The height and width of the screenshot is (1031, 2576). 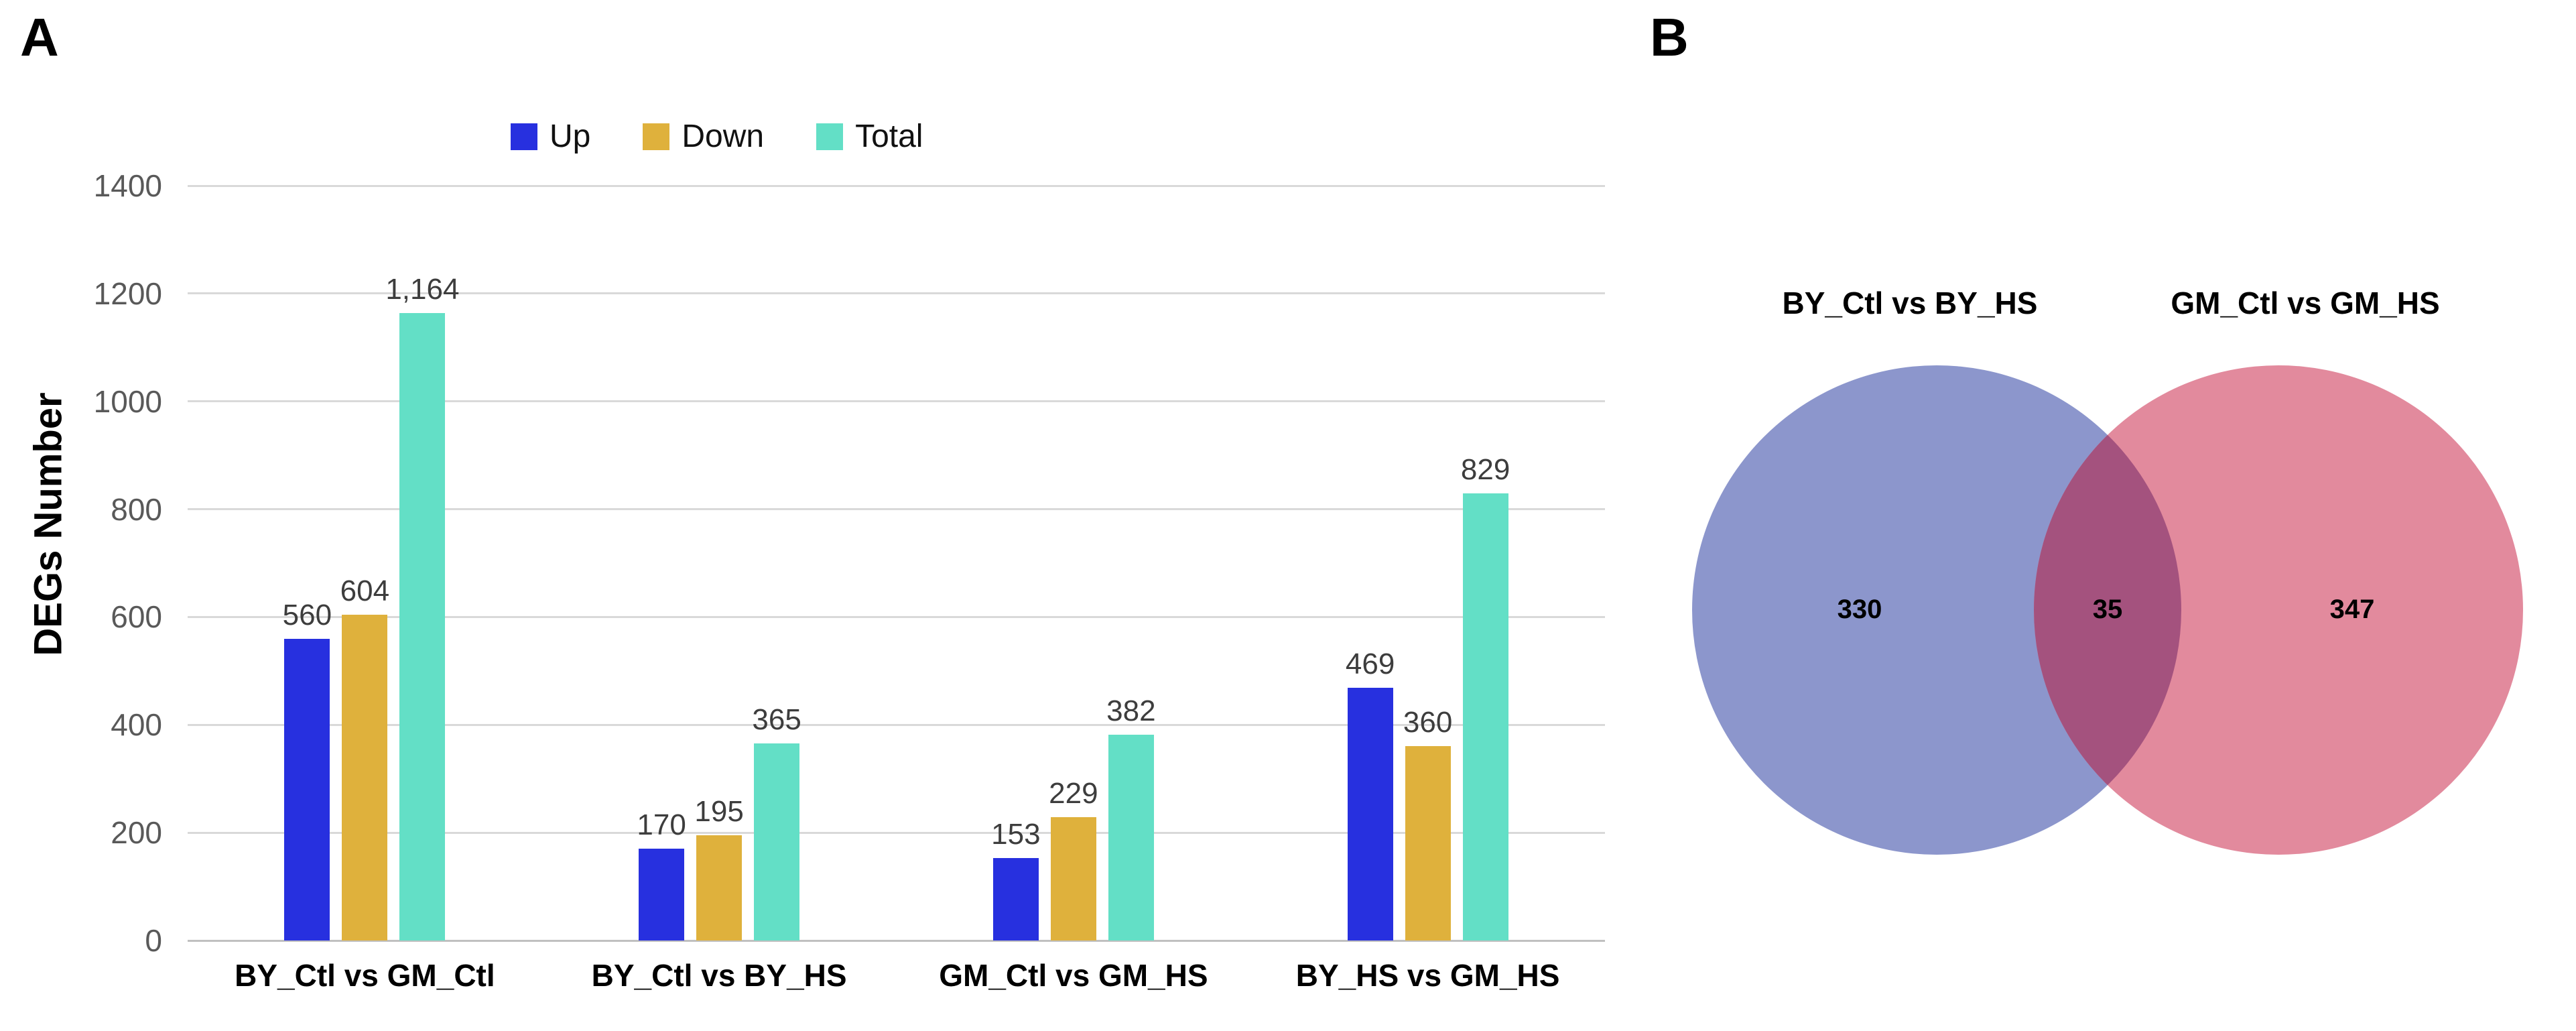 What do you see at coordinates (422, 607) in the screenshot?
I see `bar-total-0: 1,164` at bounding box center [422, 607].